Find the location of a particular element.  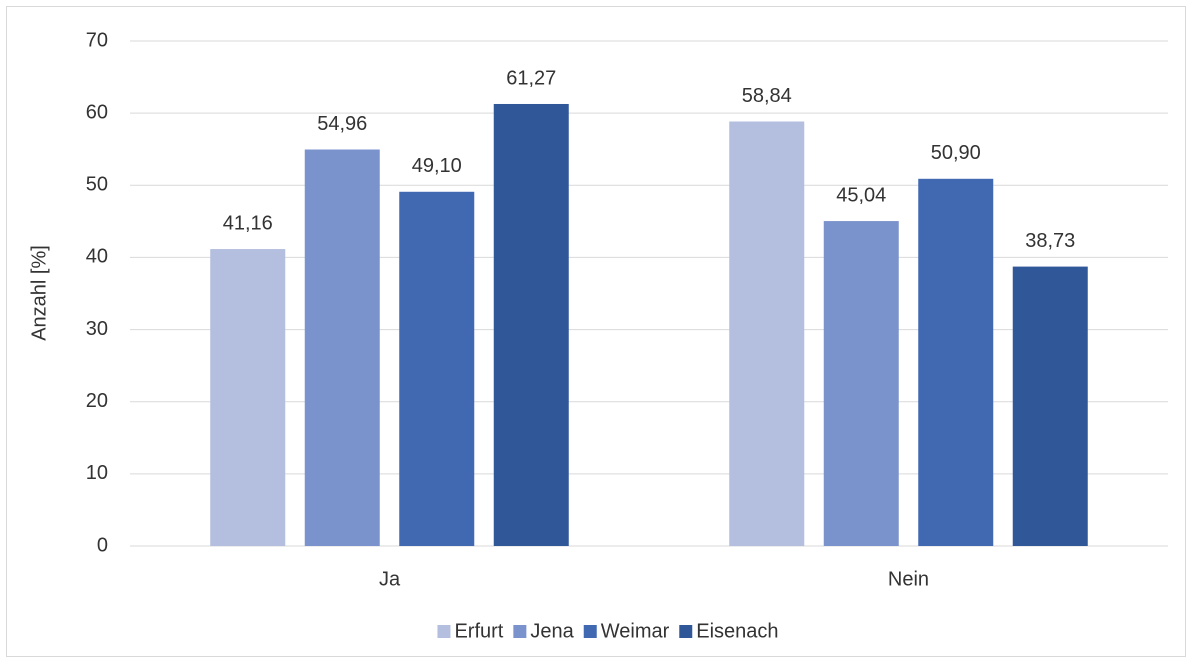

y-tick-label: 30 is located at coordinates (97, 329).